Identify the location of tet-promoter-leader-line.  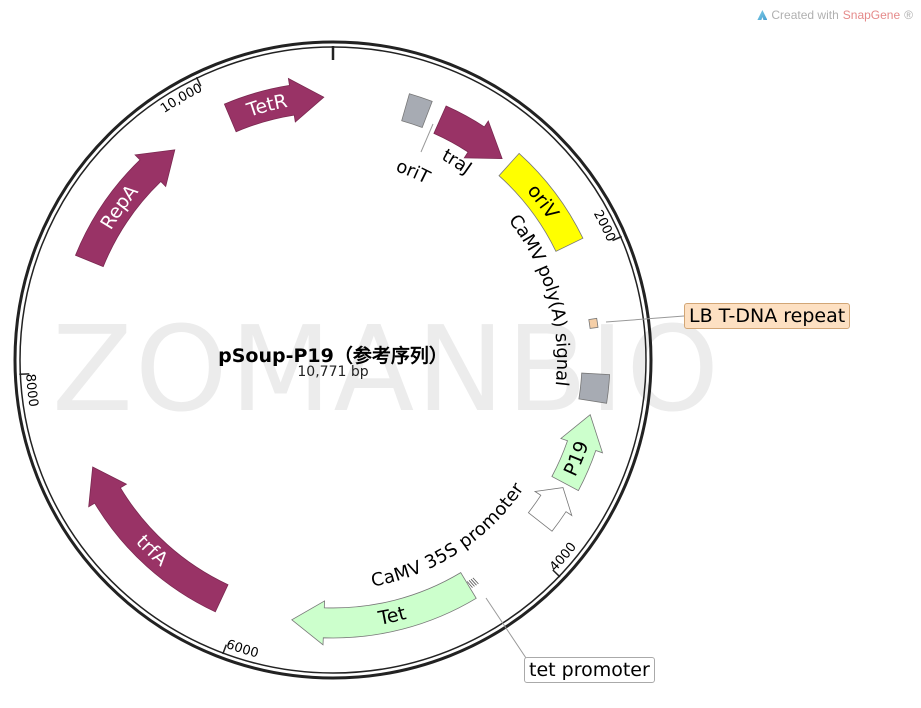
(506, 628).